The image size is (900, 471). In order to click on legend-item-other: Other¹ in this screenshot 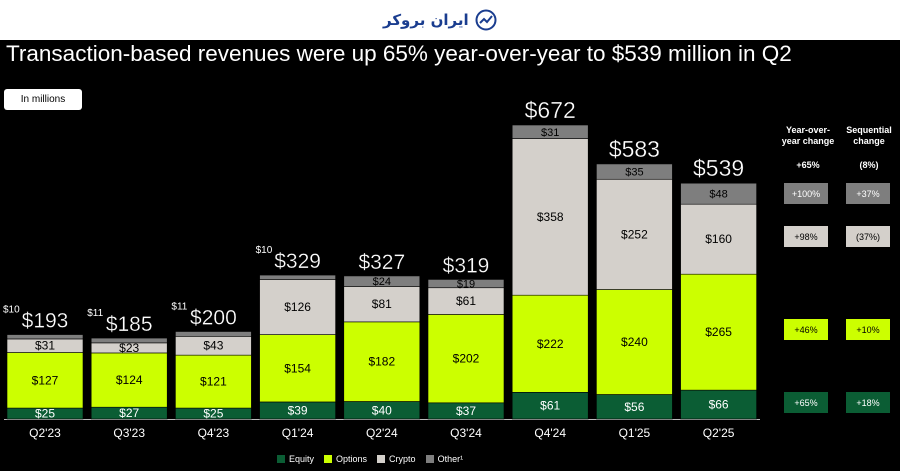, I will do `click(444, 459)`.